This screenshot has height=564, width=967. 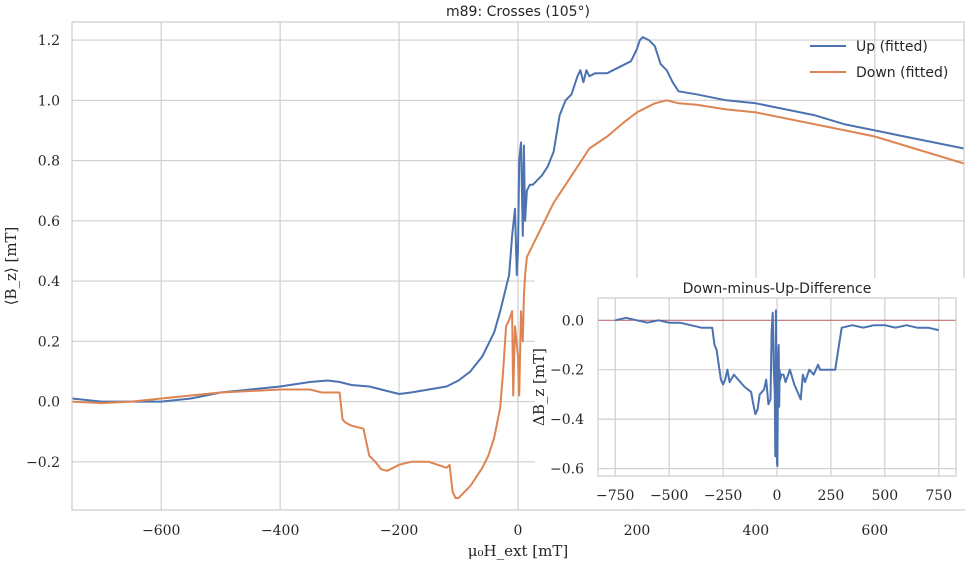 I want to click on inset-x-tick-label: −750, so click(x=615, y=496).